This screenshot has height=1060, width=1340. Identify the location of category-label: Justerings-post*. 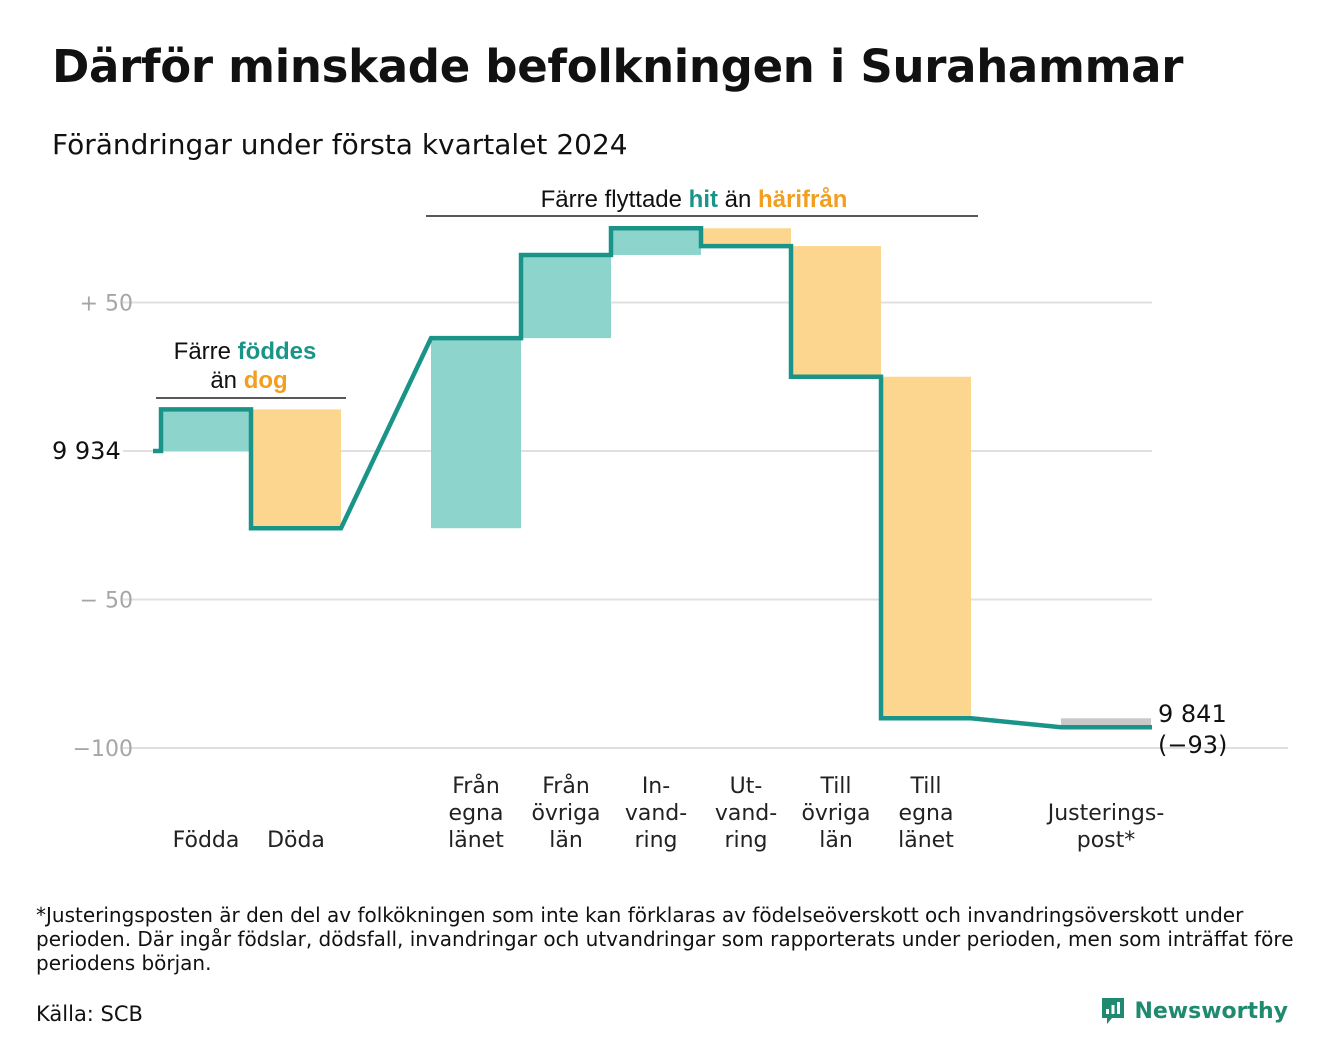
(1105, 827).